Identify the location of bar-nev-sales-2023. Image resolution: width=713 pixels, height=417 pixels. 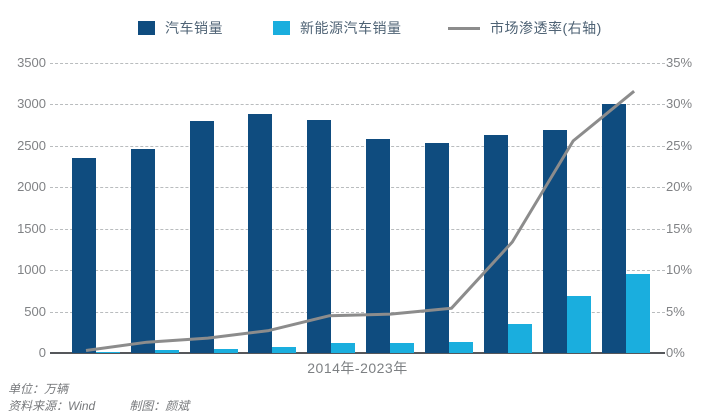
(637, 313).